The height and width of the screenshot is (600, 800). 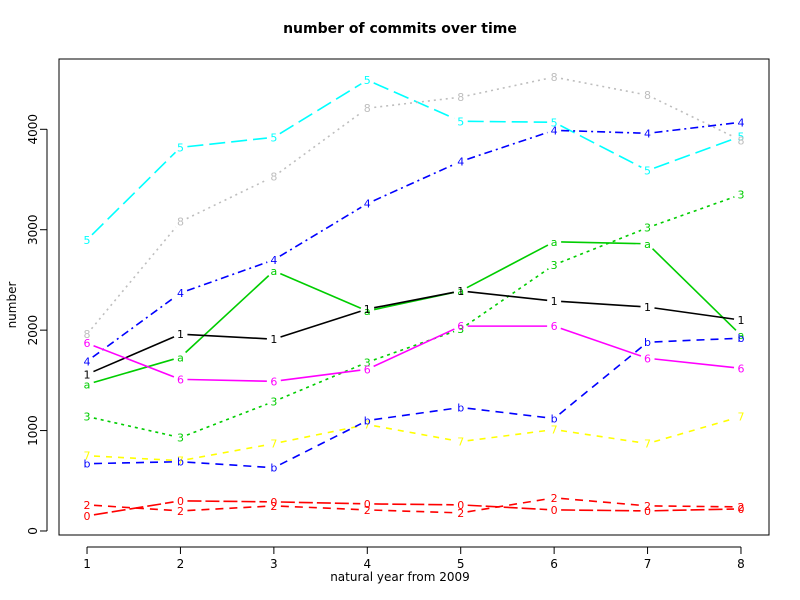 I want to click on x-tick-label: 6, so click(x=554, y=564).